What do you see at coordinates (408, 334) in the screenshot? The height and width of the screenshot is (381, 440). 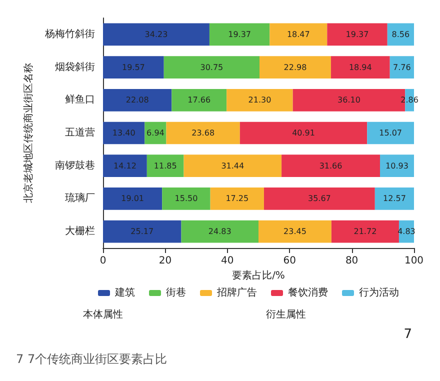 I see `text: 7` at bounding box center [408, 334].